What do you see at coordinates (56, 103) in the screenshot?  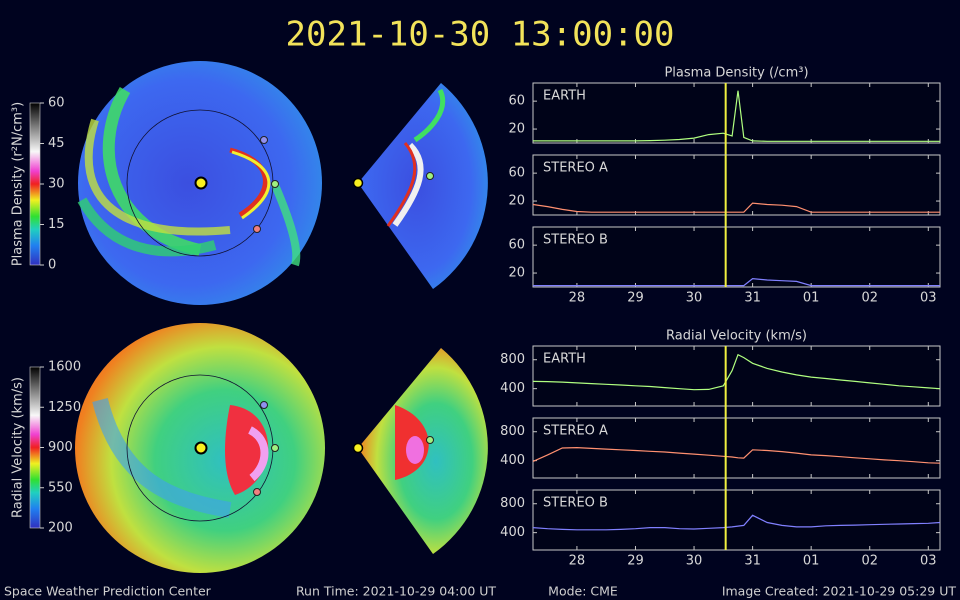 I see `colorbar-tick-label: 60` at bounding box center [56, 103].